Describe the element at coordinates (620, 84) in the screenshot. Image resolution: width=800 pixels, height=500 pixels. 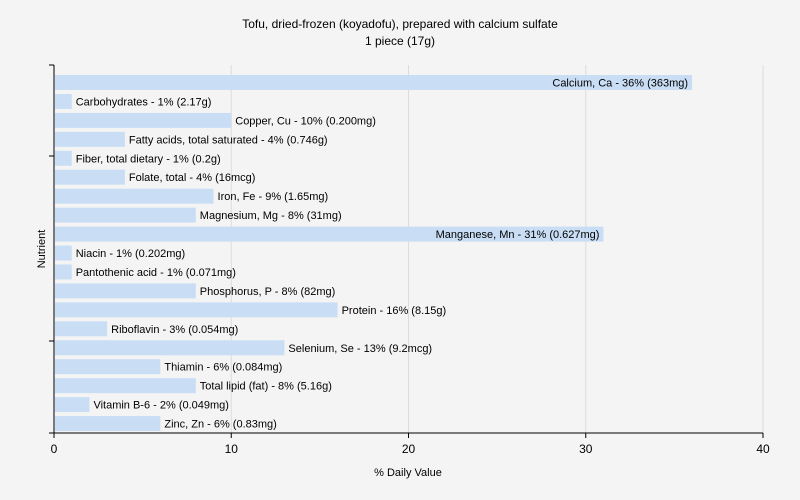
I see `bar-label-0: Calcium, Ca - 36% (363mg)` at that location.